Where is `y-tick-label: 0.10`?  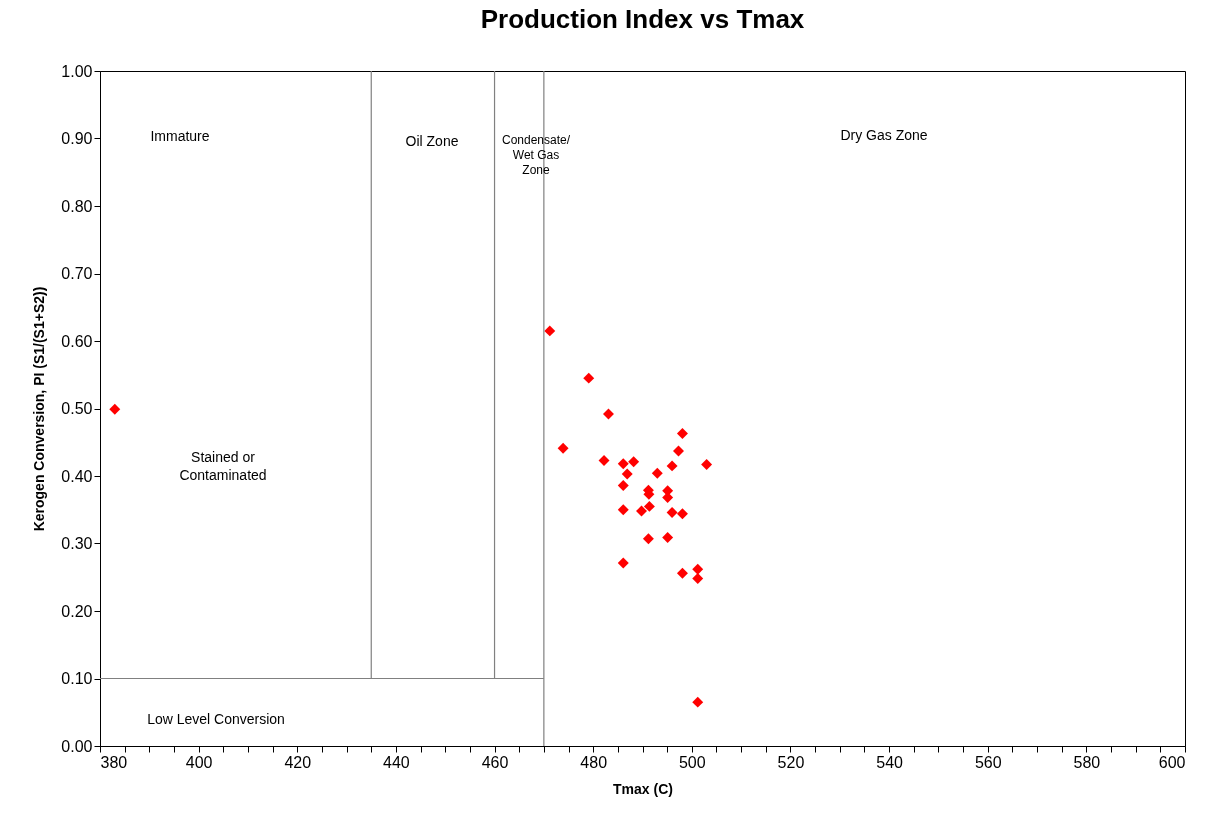
y-tick-label: 0.10 is located at coordinates (77, 678).